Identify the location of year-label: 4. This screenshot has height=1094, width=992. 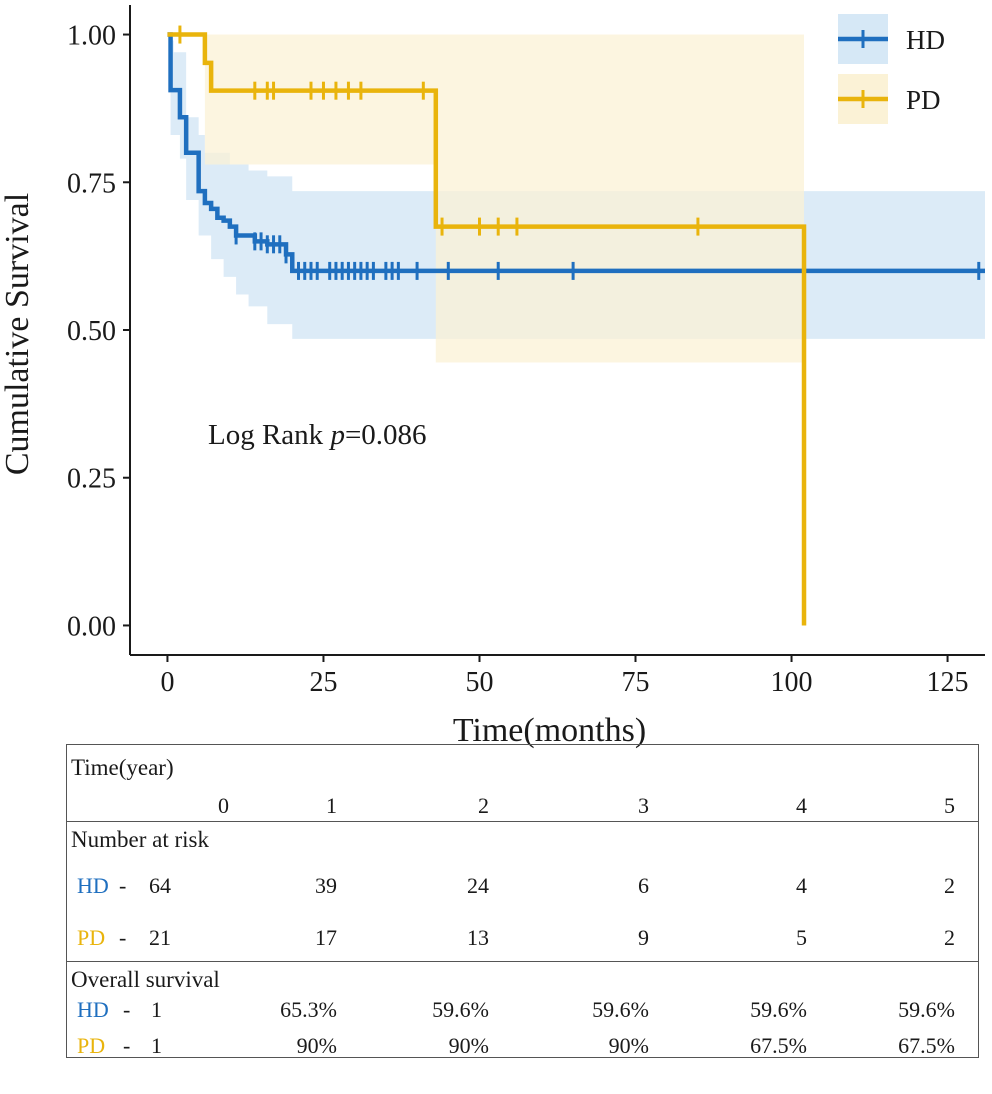
(801, 805).